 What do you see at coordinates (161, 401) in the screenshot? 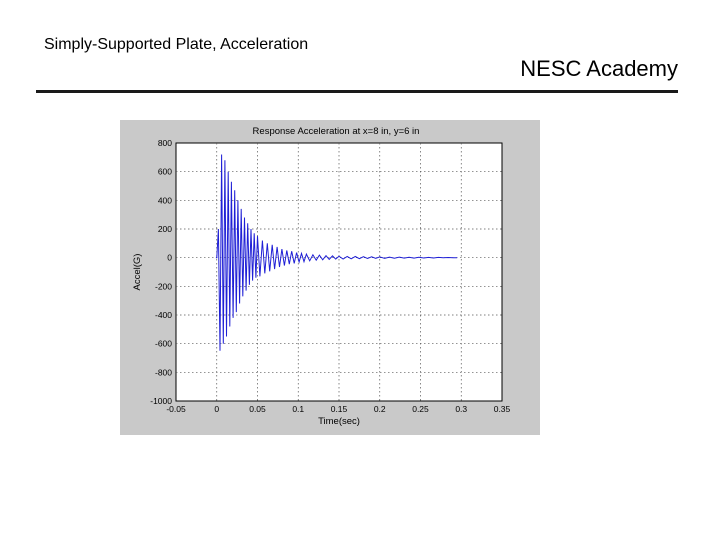
I see `y-tick-label: -1000` at bounding box center [161, 401].